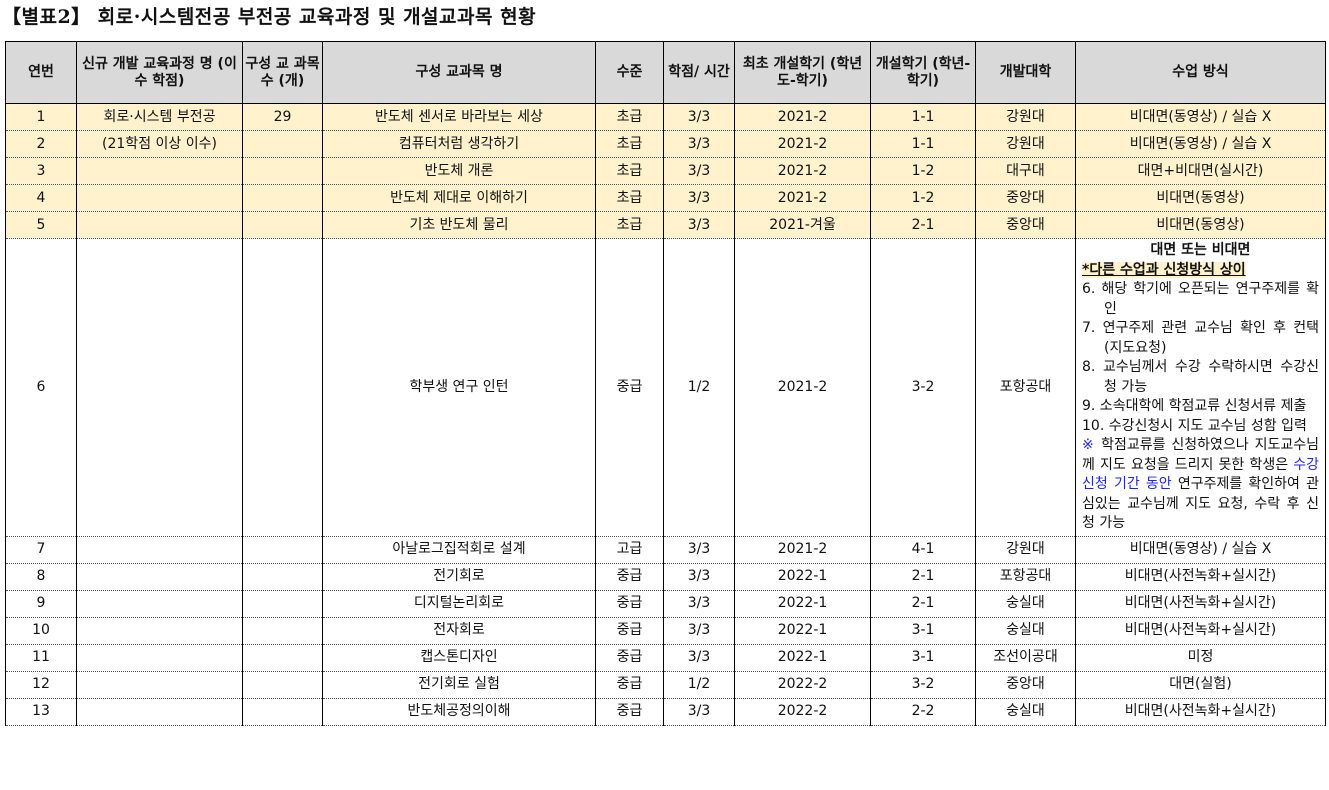 This screenshot has height=790, width=1329. What do you see at coordinates (459, 198) in the screenshot?
I see `cell-course: 반도체 제대로 이해하기` at bounding box center [459, 198].